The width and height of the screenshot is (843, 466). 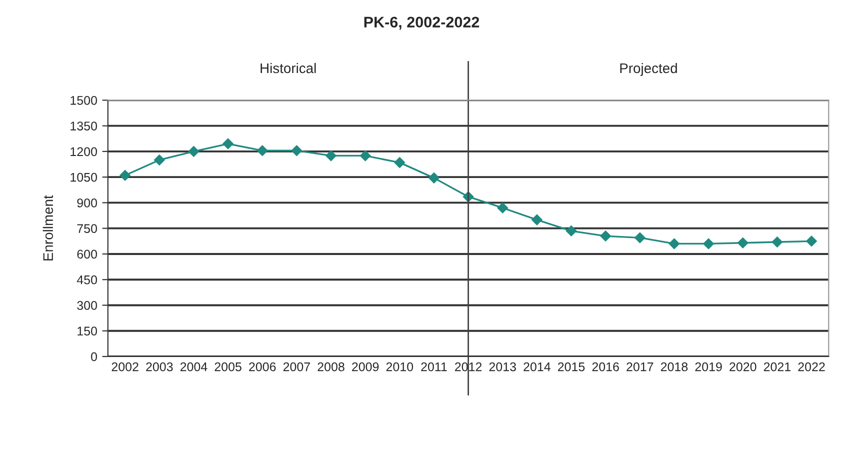 I want to click on x-tick-label: 2007, so click(x=296, y=367).